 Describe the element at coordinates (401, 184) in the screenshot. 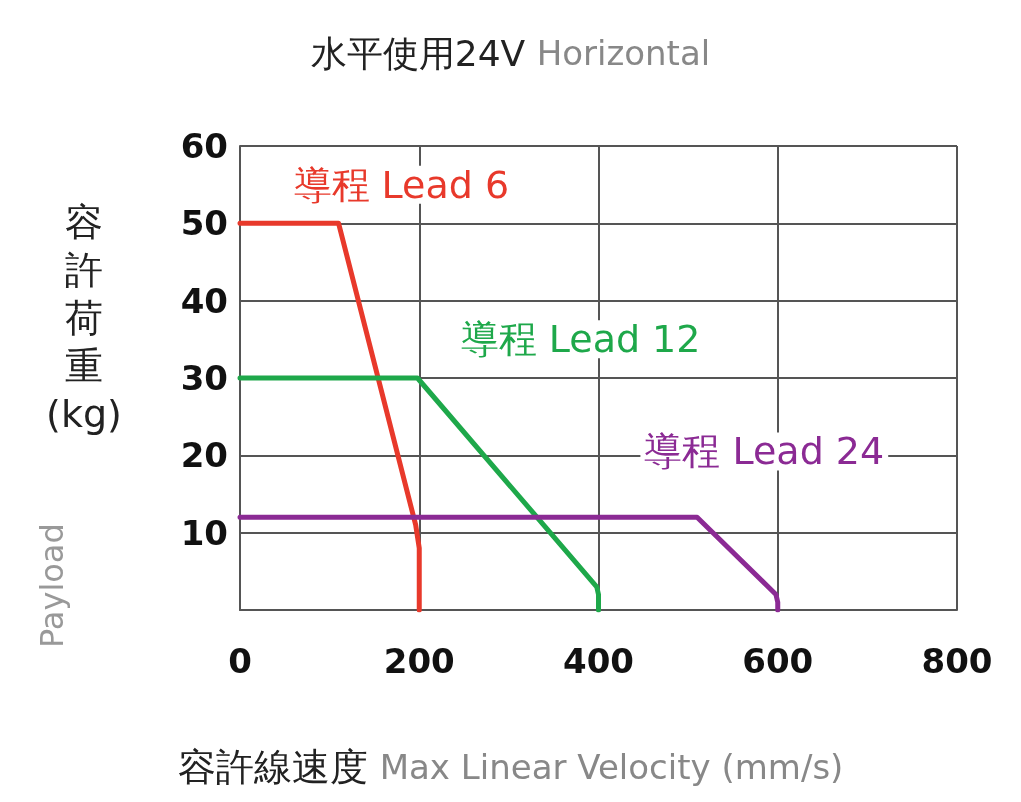

I see `series-label: 導程 Lead 6` at that location.